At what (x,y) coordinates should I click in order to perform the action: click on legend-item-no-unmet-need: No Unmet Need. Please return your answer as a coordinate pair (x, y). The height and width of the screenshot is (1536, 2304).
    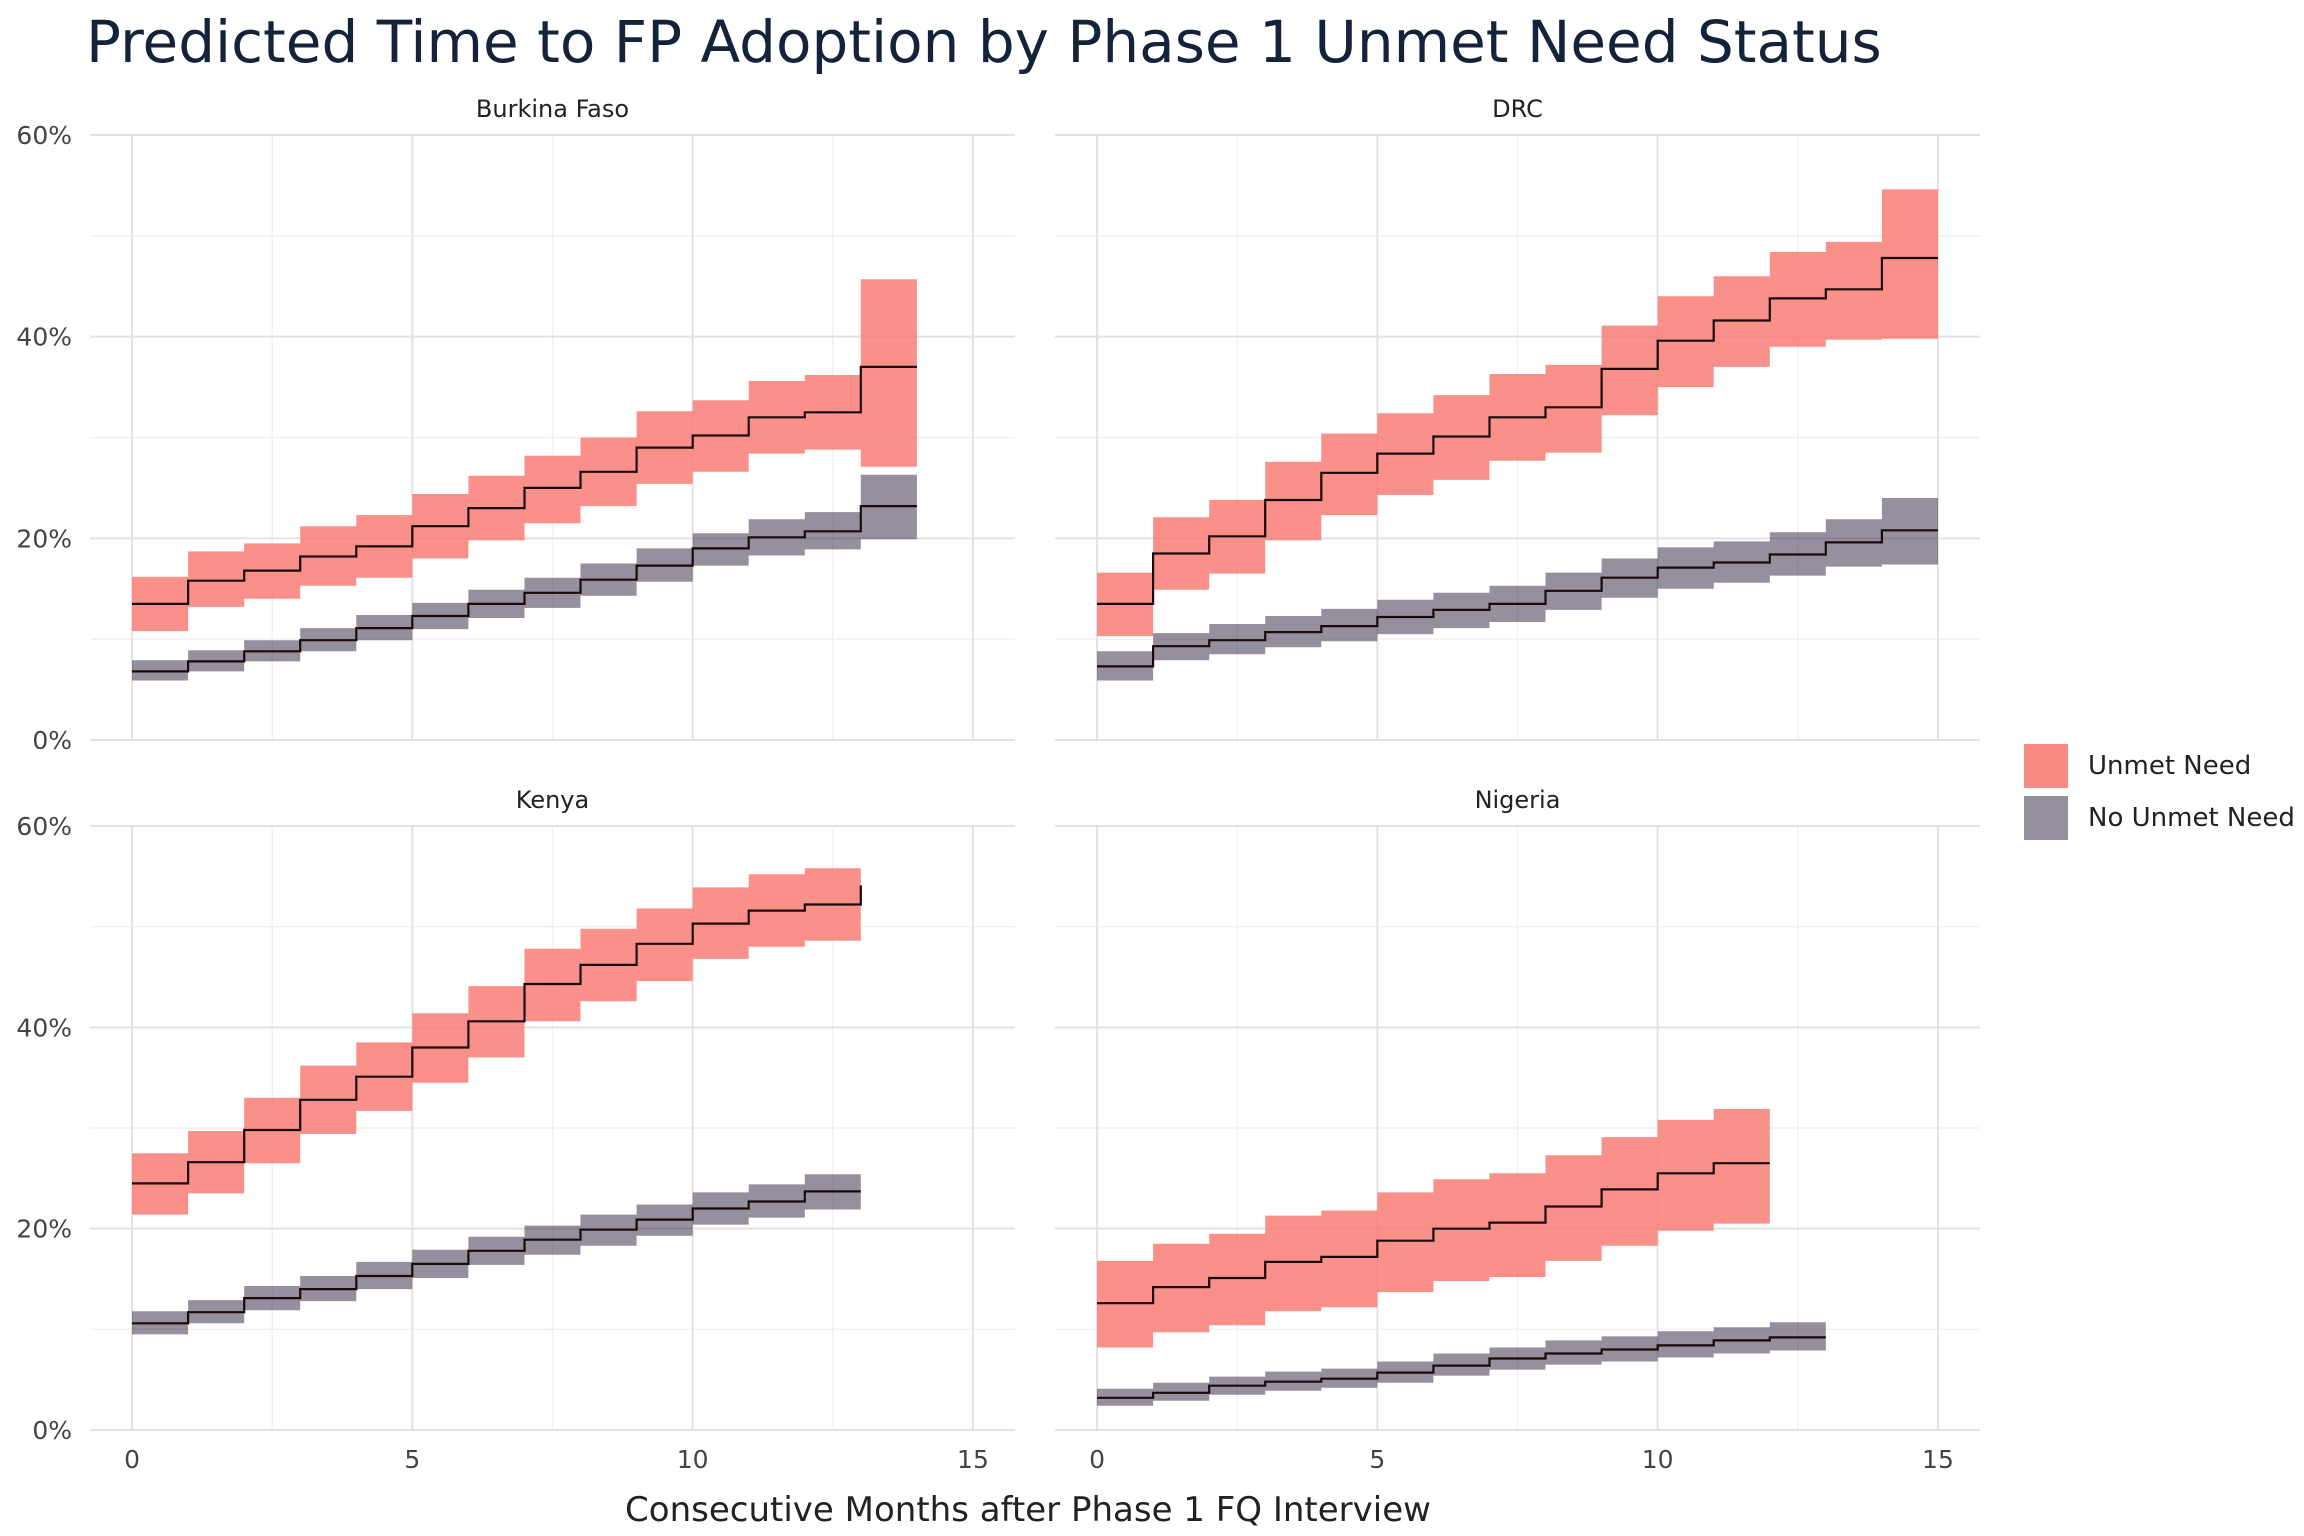
    Looking at the image, I should click on (2159, 818).